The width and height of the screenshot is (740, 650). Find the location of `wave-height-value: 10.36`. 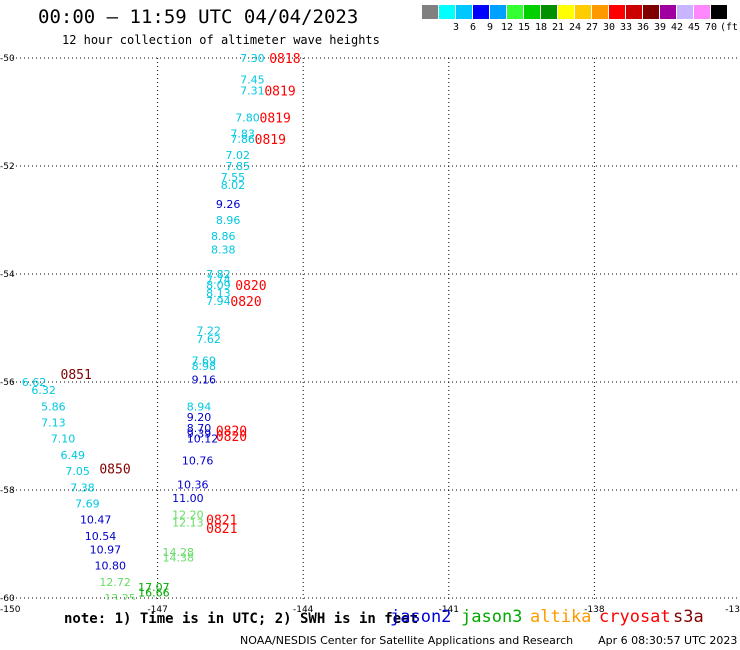

wave-height-value: 10.36 is located at coordinates (193, 485).